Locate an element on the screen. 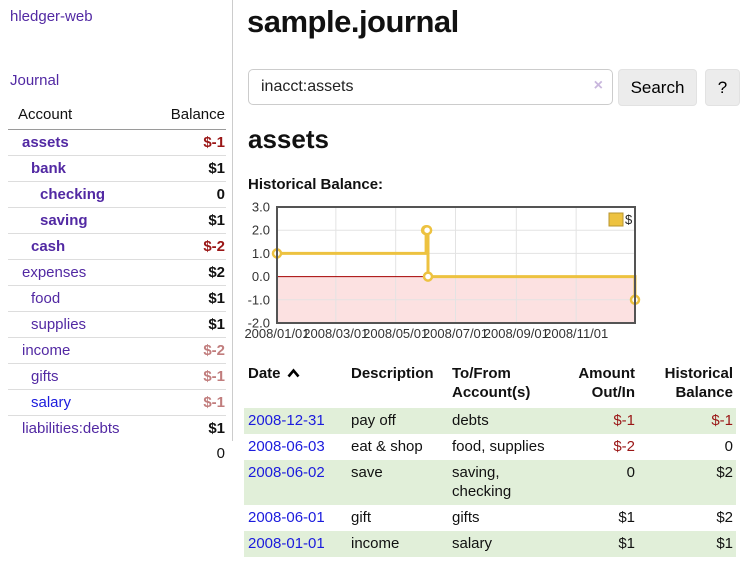  account-link: salary is located at coordinates (51, 402).